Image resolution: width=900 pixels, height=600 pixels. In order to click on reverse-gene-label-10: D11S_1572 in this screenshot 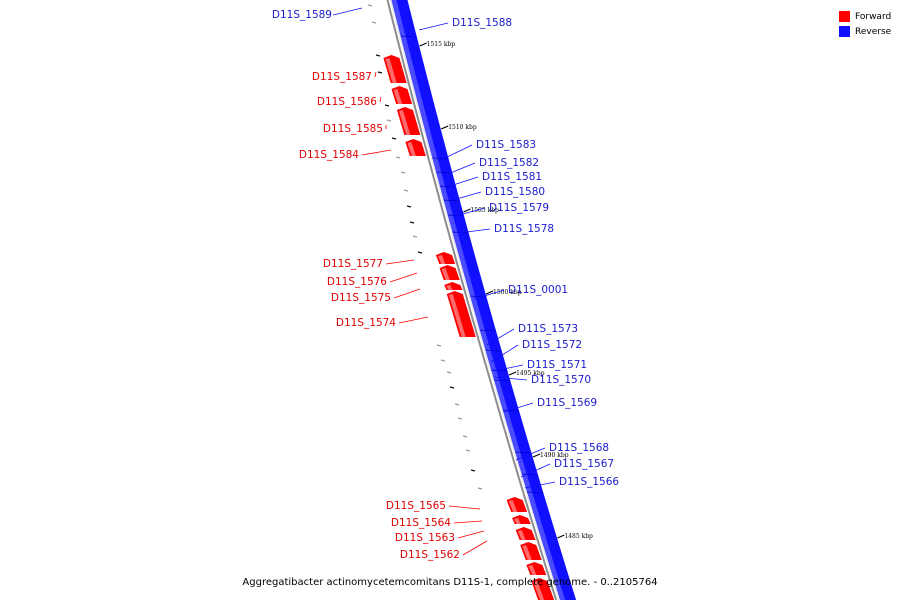, I will do `click(552, 345)`.